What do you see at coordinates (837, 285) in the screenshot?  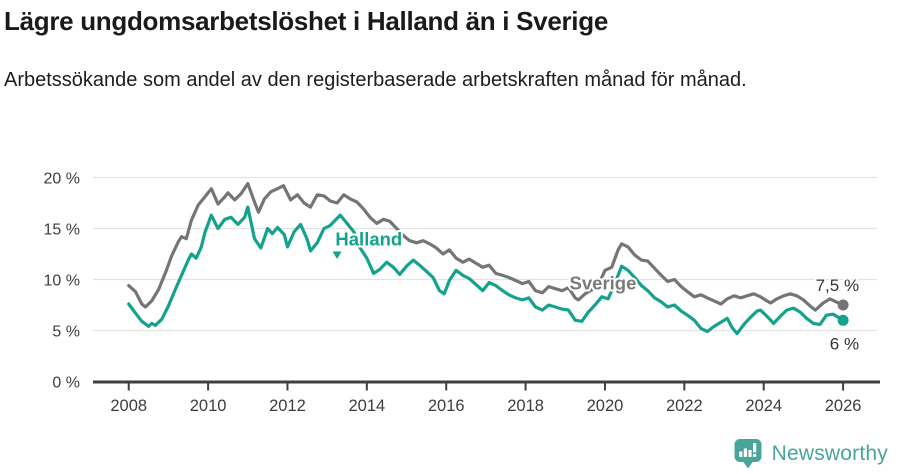 I see `end-value-label-sverige: 7,5 %` at bounding box center [837, 285].